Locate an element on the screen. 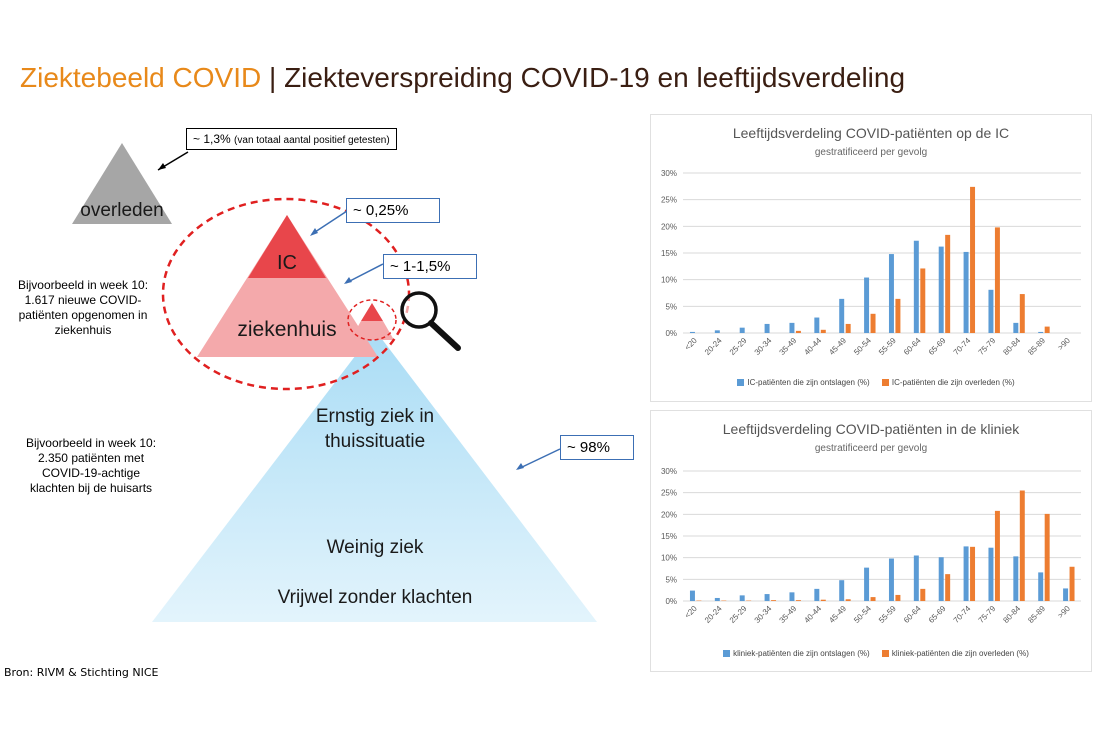 This screenshot has height=736, width=1104. note-hospital-line-1: Bijvoorbeeld in week 10: is located at coordinates (83, 285).